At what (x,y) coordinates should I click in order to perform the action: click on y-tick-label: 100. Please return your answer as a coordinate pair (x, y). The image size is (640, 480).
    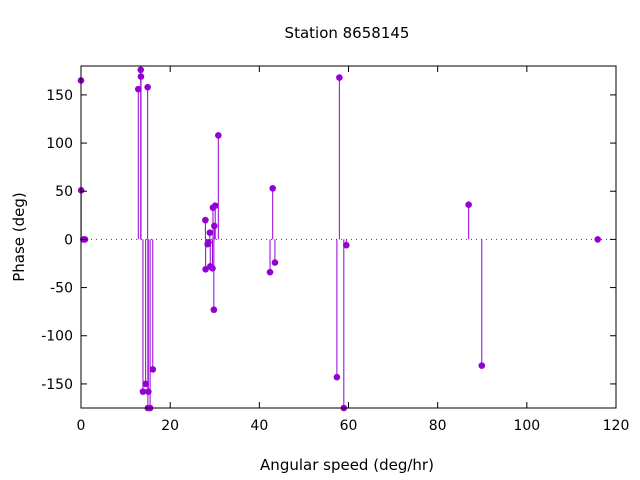
    Looking at the image, I should click on (59, 144).